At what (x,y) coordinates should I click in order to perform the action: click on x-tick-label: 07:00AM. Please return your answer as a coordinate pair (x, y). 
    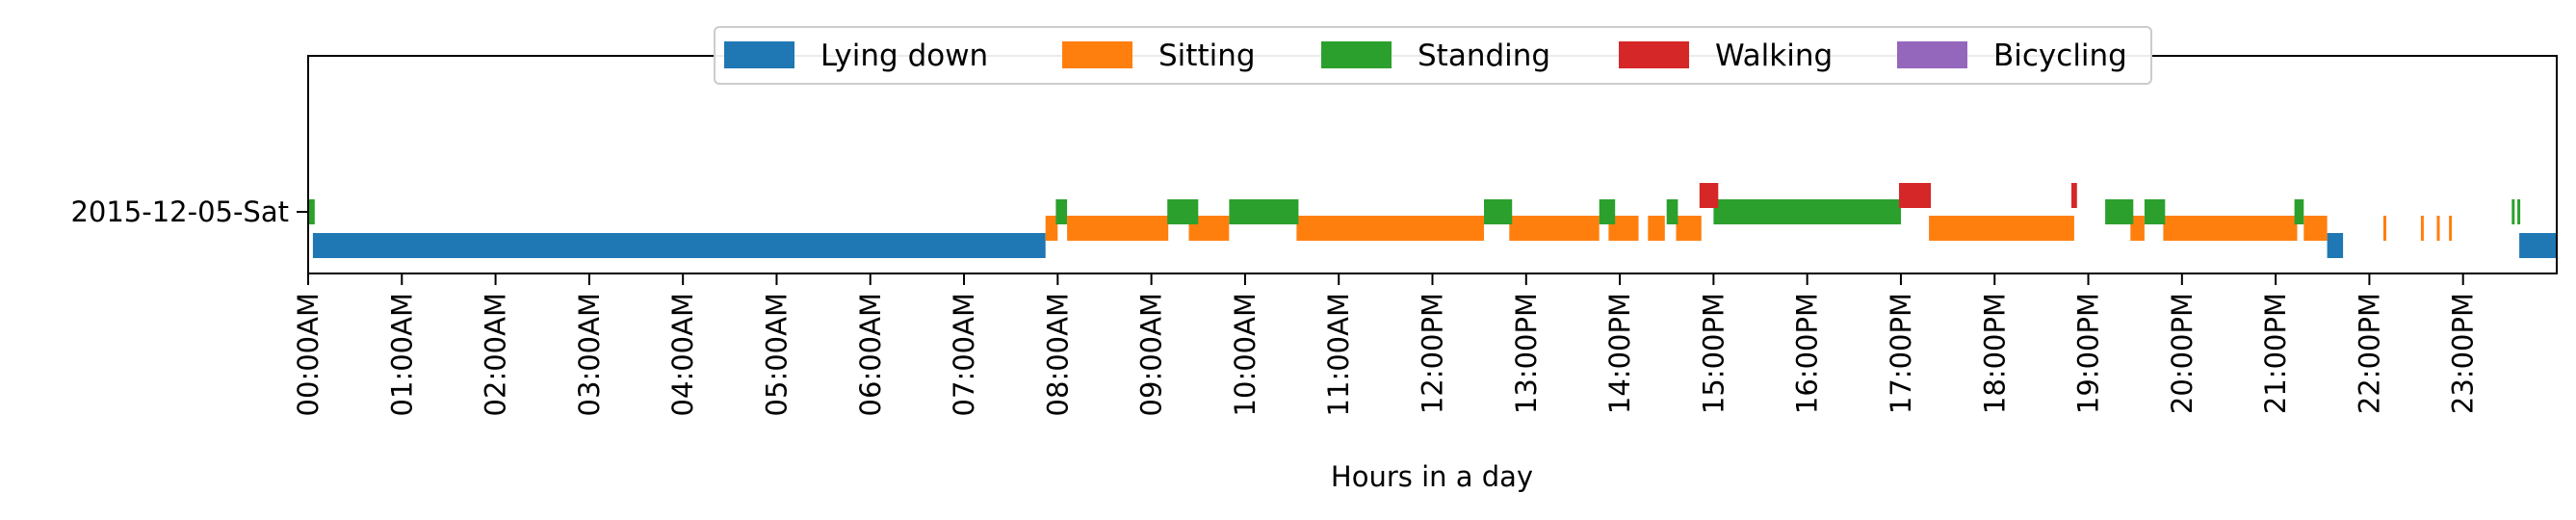
    Looking at the image, I should click on (964, 354).